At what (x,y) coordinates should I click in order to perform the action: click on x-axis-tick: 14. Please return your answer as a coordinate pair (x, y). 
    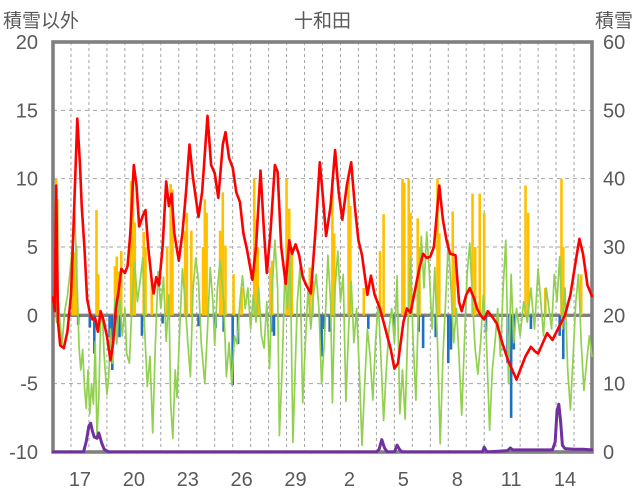
    Looking at the image, I should click on (565, 480).